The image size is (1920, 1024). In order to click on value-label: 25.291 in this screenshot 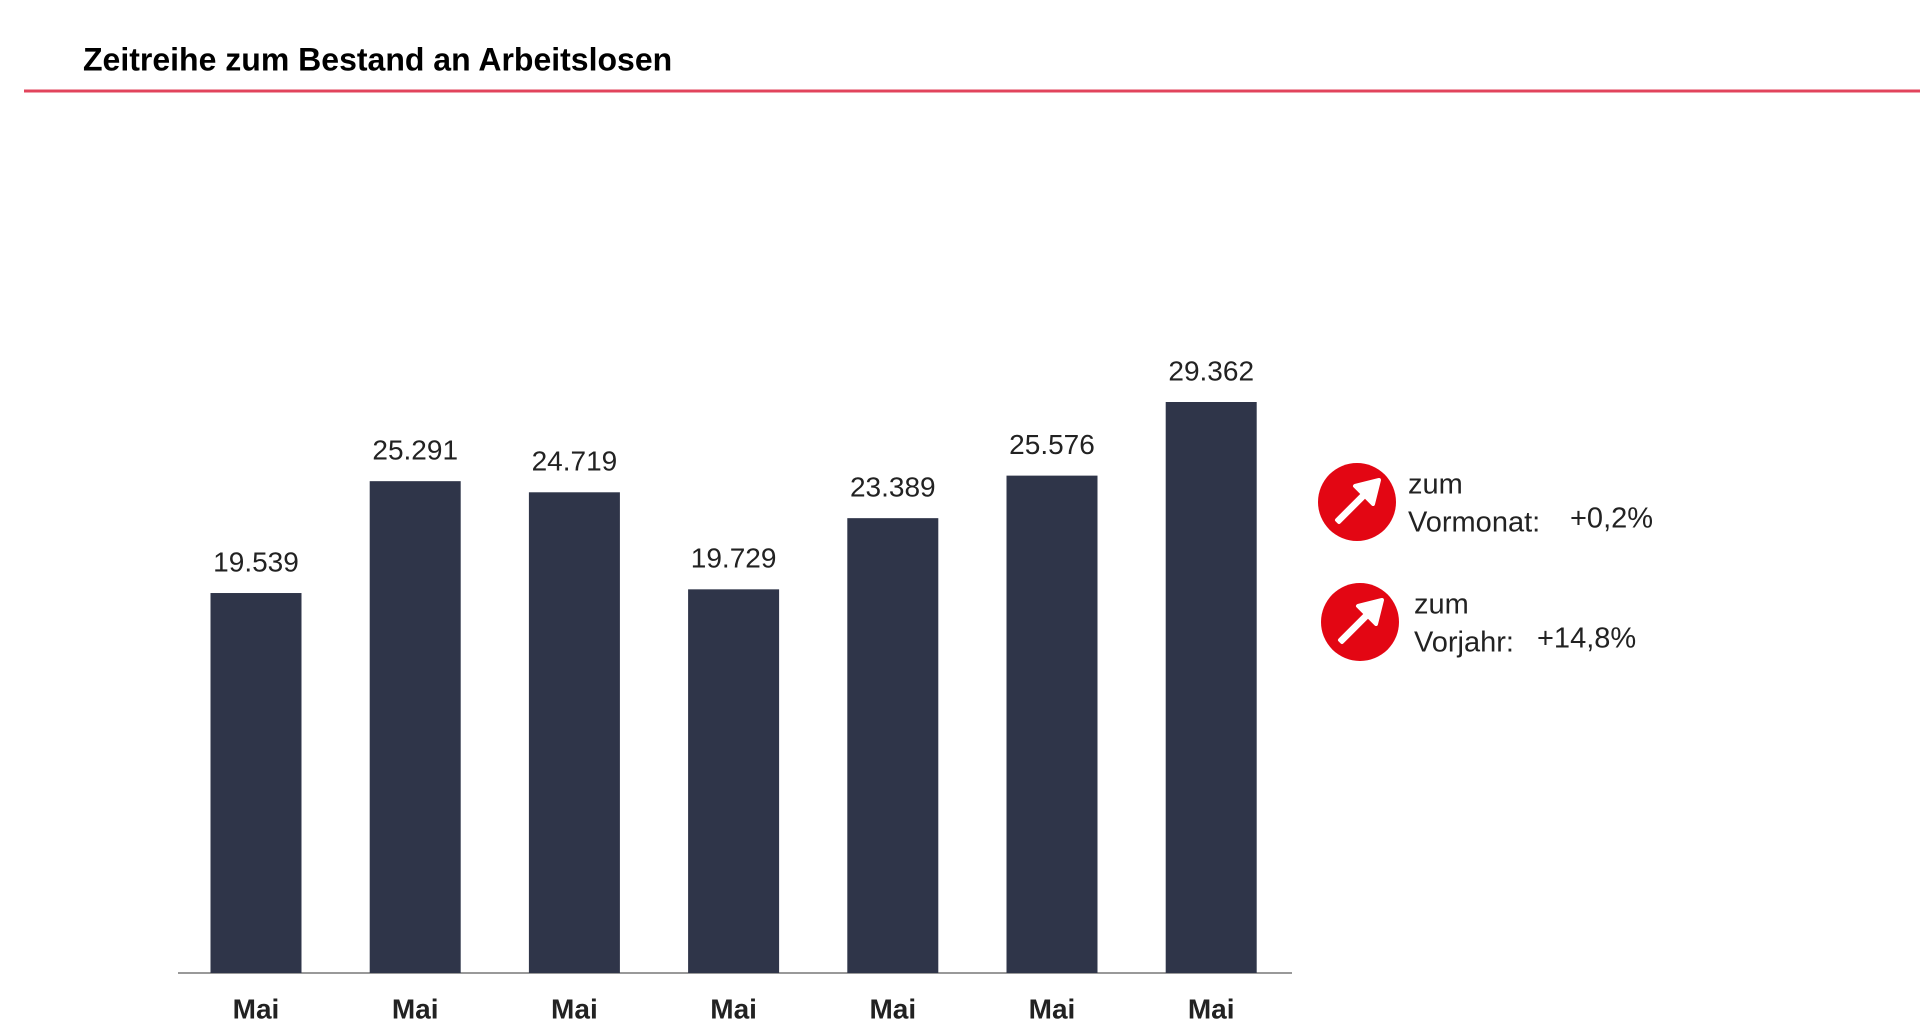, I will do `click(415, 450)`.